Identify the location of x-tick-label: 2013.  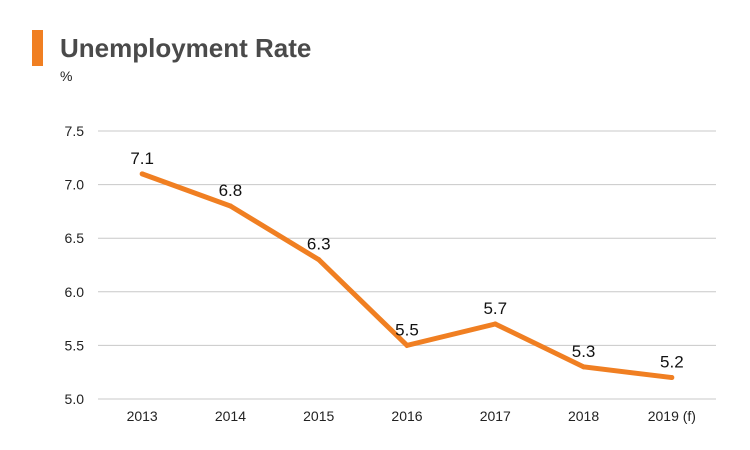
(142, 416).